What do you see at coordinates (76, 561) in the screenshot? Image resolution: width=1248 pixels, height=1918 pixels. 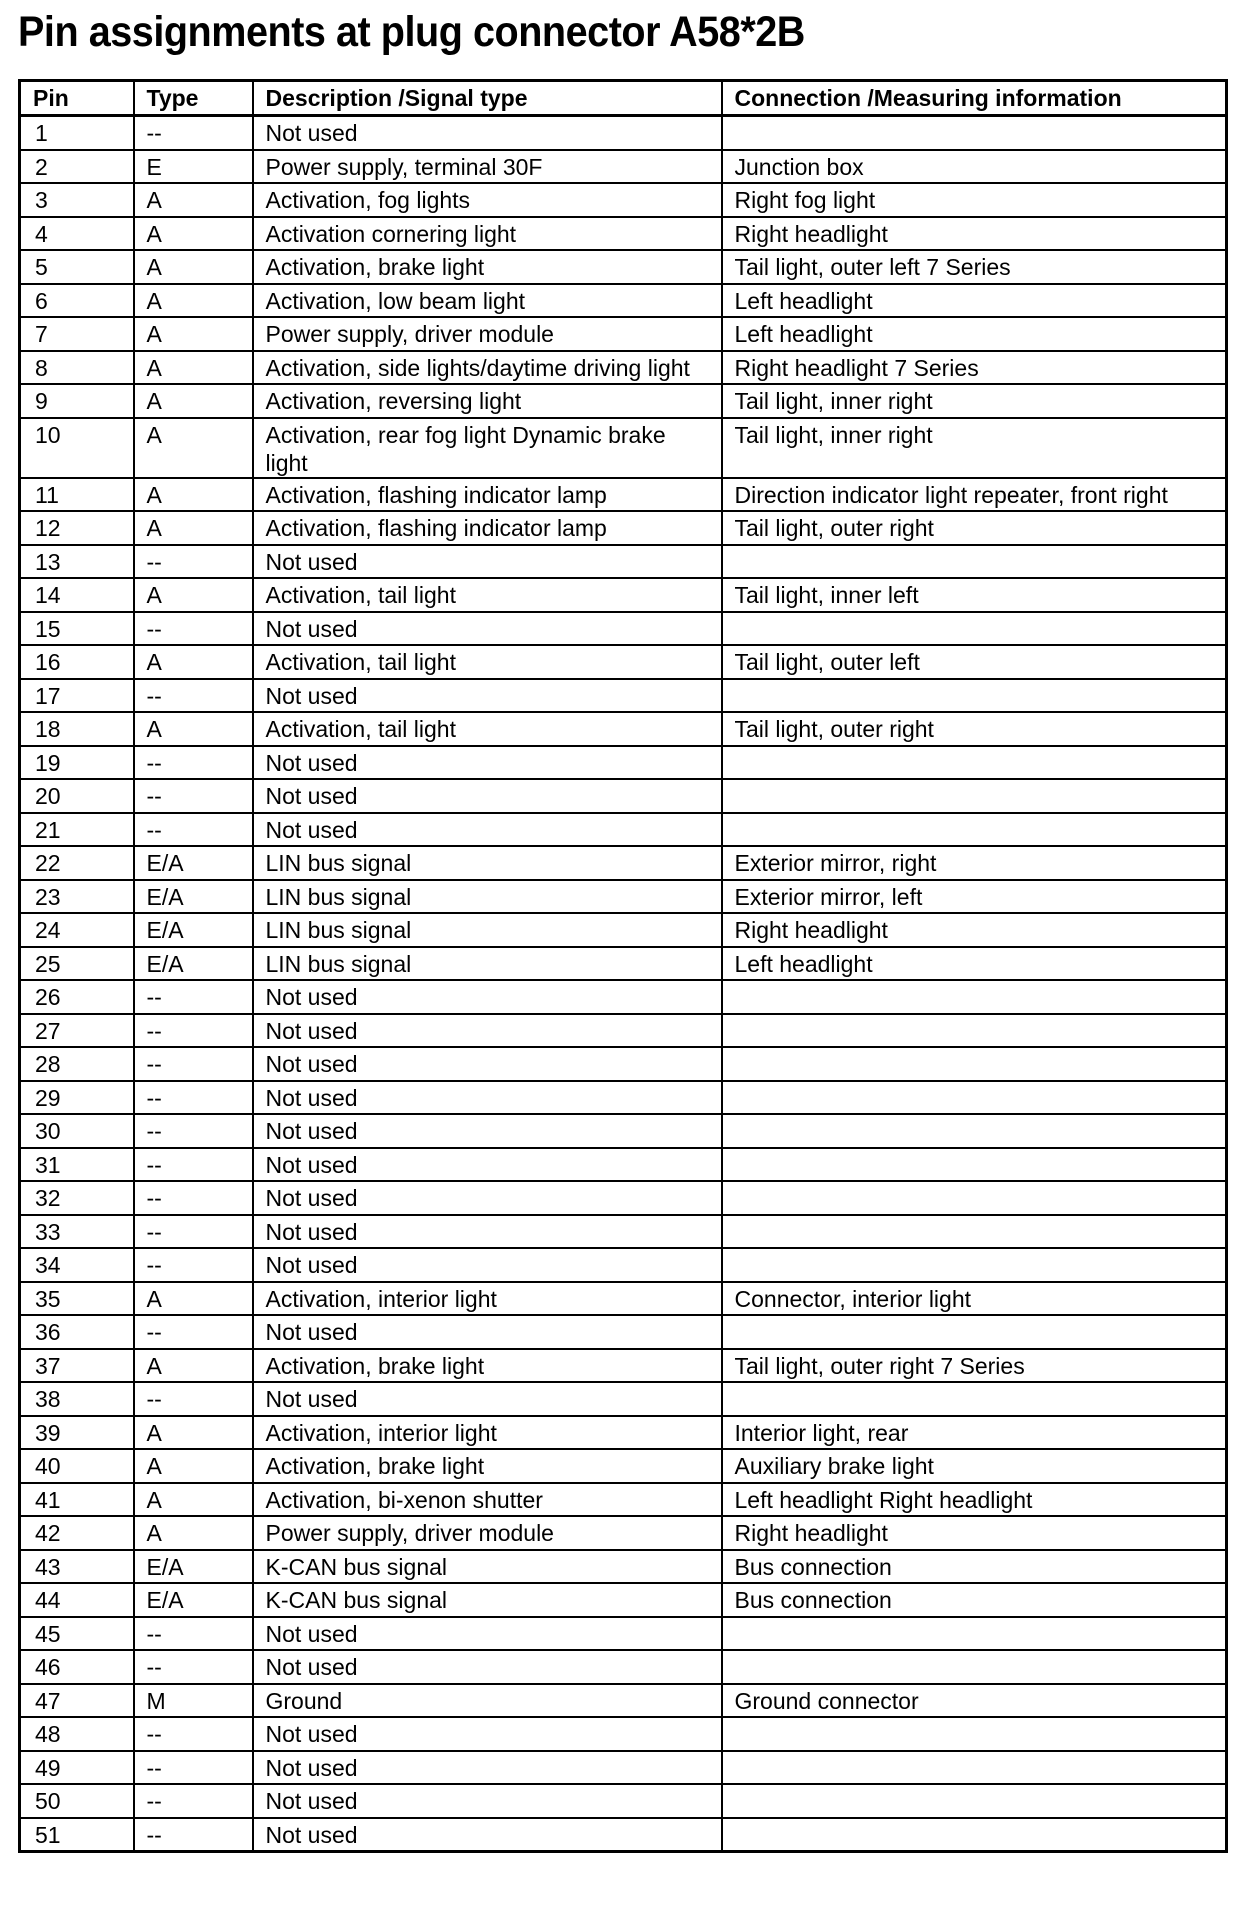 I see `cell-pin: 13` at bounding box center [76, 561].